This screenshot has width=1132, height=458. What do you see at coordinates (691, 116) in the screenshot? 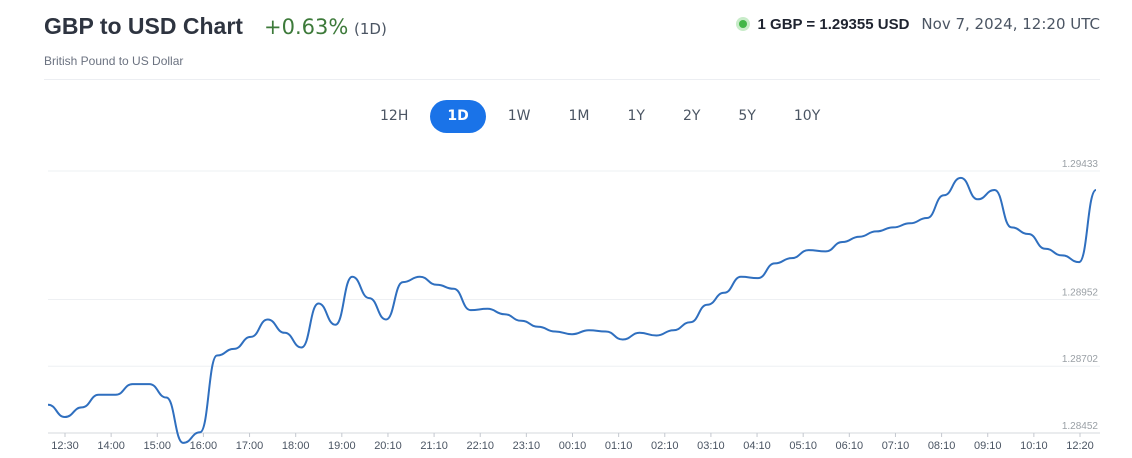
I see `period-2y-button: 2Y` at bounding box center [691, 116].